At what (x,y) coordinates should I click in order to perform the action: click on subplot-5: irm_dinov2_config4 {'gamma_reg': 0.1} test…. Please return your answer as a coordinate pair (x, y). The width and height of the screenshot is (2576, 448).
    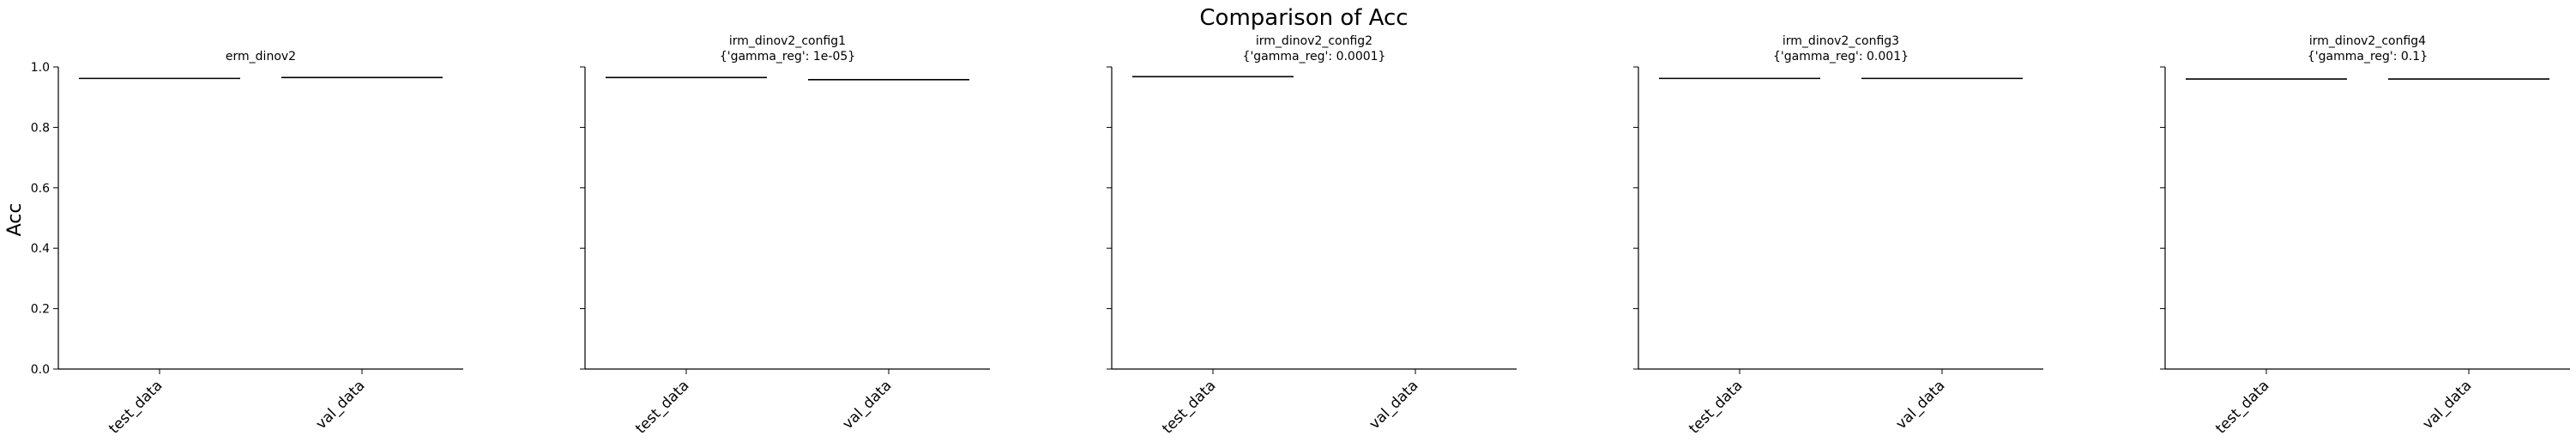
    Looking at the image, I should click on (2365, 236).